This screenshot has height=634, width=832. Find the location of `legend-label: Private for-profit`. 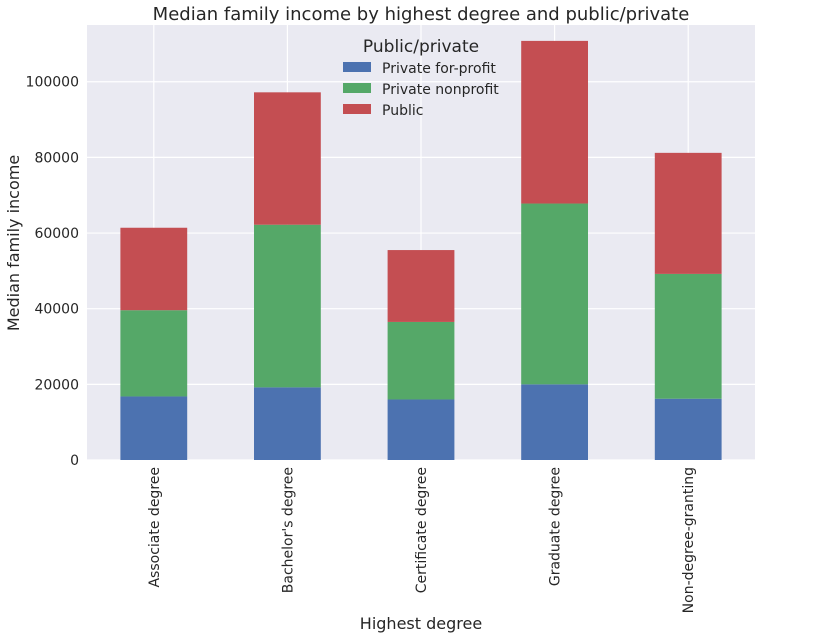

legend-label: Private for-profit is located at coordinates (439, 69).